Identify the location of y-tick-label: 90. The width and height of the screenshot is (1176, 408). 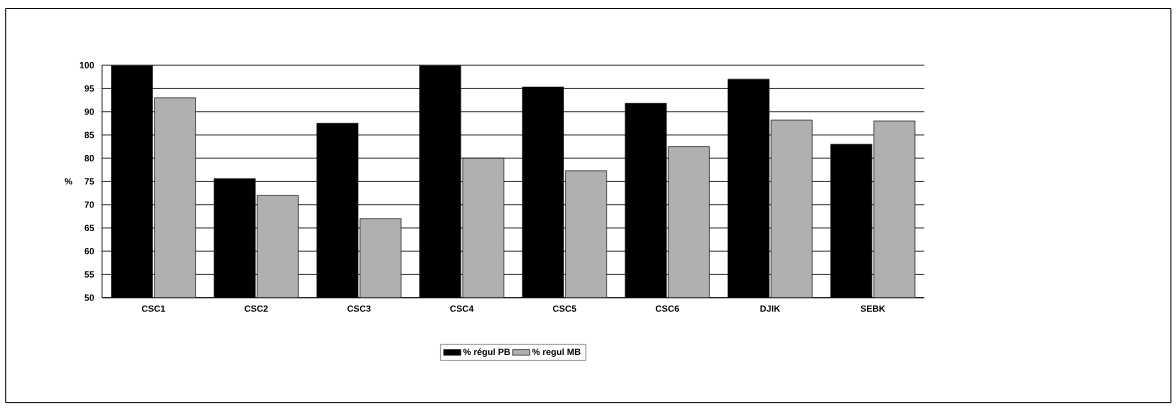
(89, 111).